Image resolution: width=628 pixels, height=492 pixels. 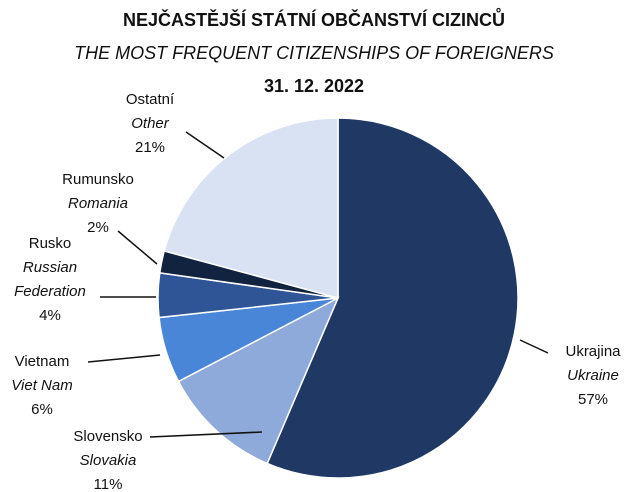 I want to click on value-label: 21%, so click(x=150, y=147).